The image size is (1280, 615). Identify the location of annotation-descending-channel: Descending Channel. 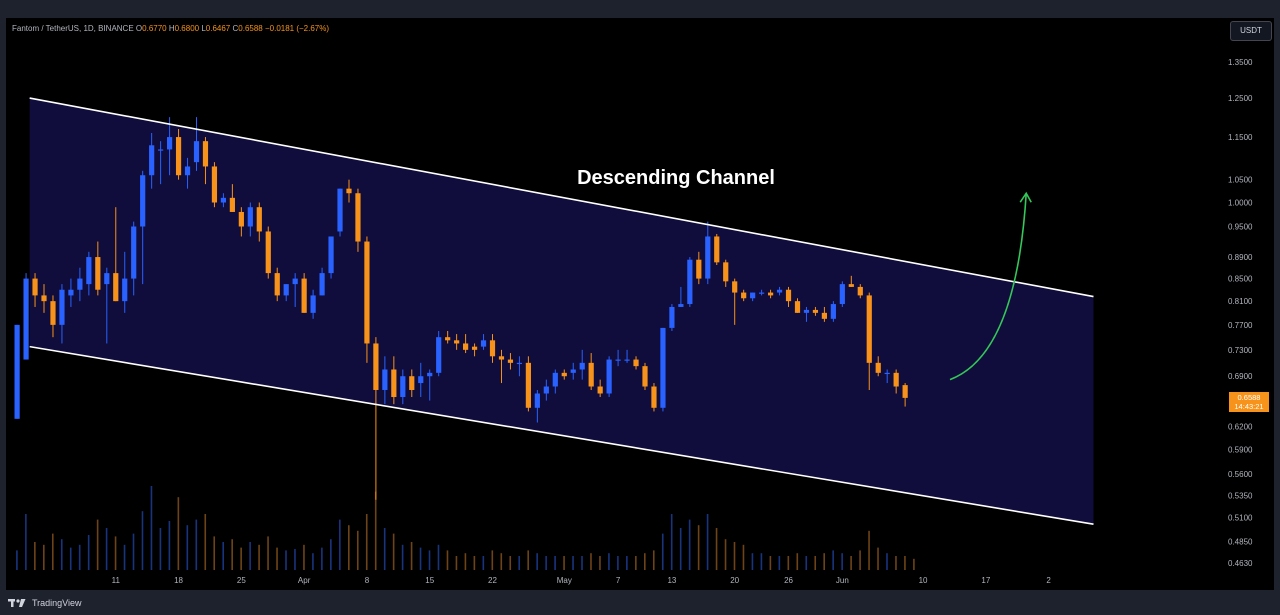
(676, 178).